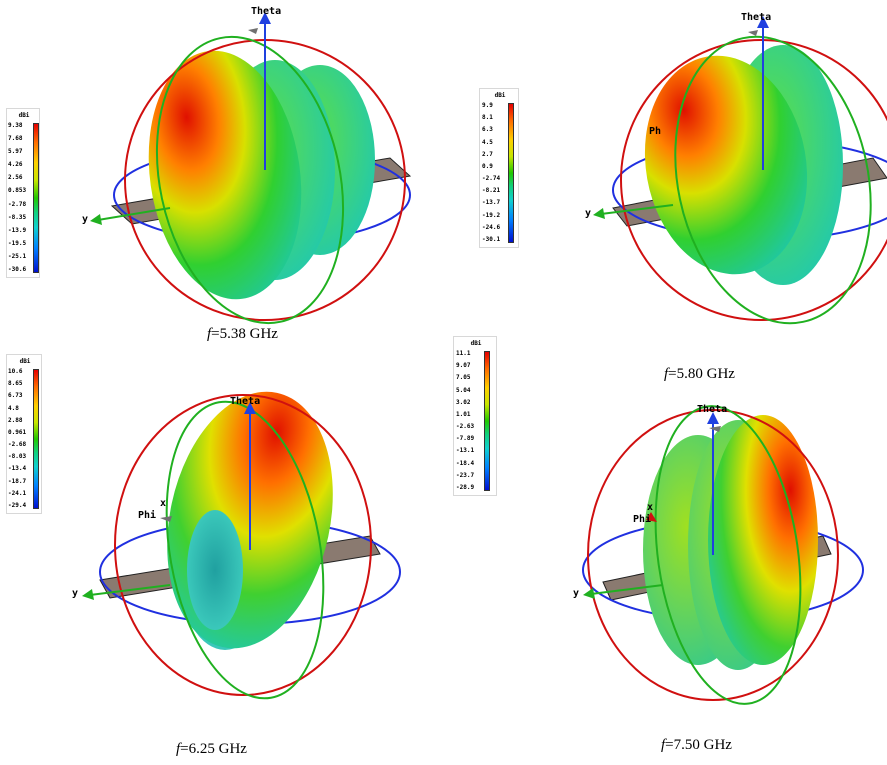 This screenshot has height=765, width=887. What do you see at coordinates (15, 371) in the screenshot?
I see `colorbar-tick-label: 10.6` at bounding box center [15, 371].